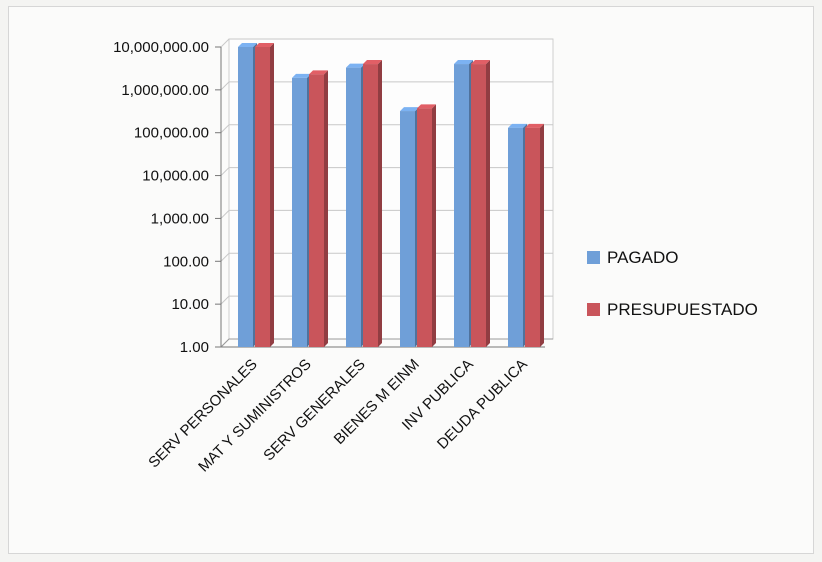 The width and height of the screenshot is (822, 562). What do you see at coordinates (642, 257) in the screenshot?
I see `legend-label: PAGADO` at bounding box center [642, 257].